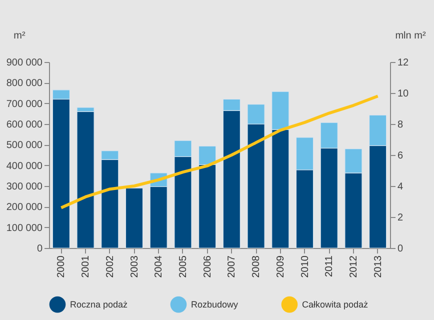 The height and width of the screenshot is (320, 434). I want to click on x-tick-label: 2011, so click(330, 266).